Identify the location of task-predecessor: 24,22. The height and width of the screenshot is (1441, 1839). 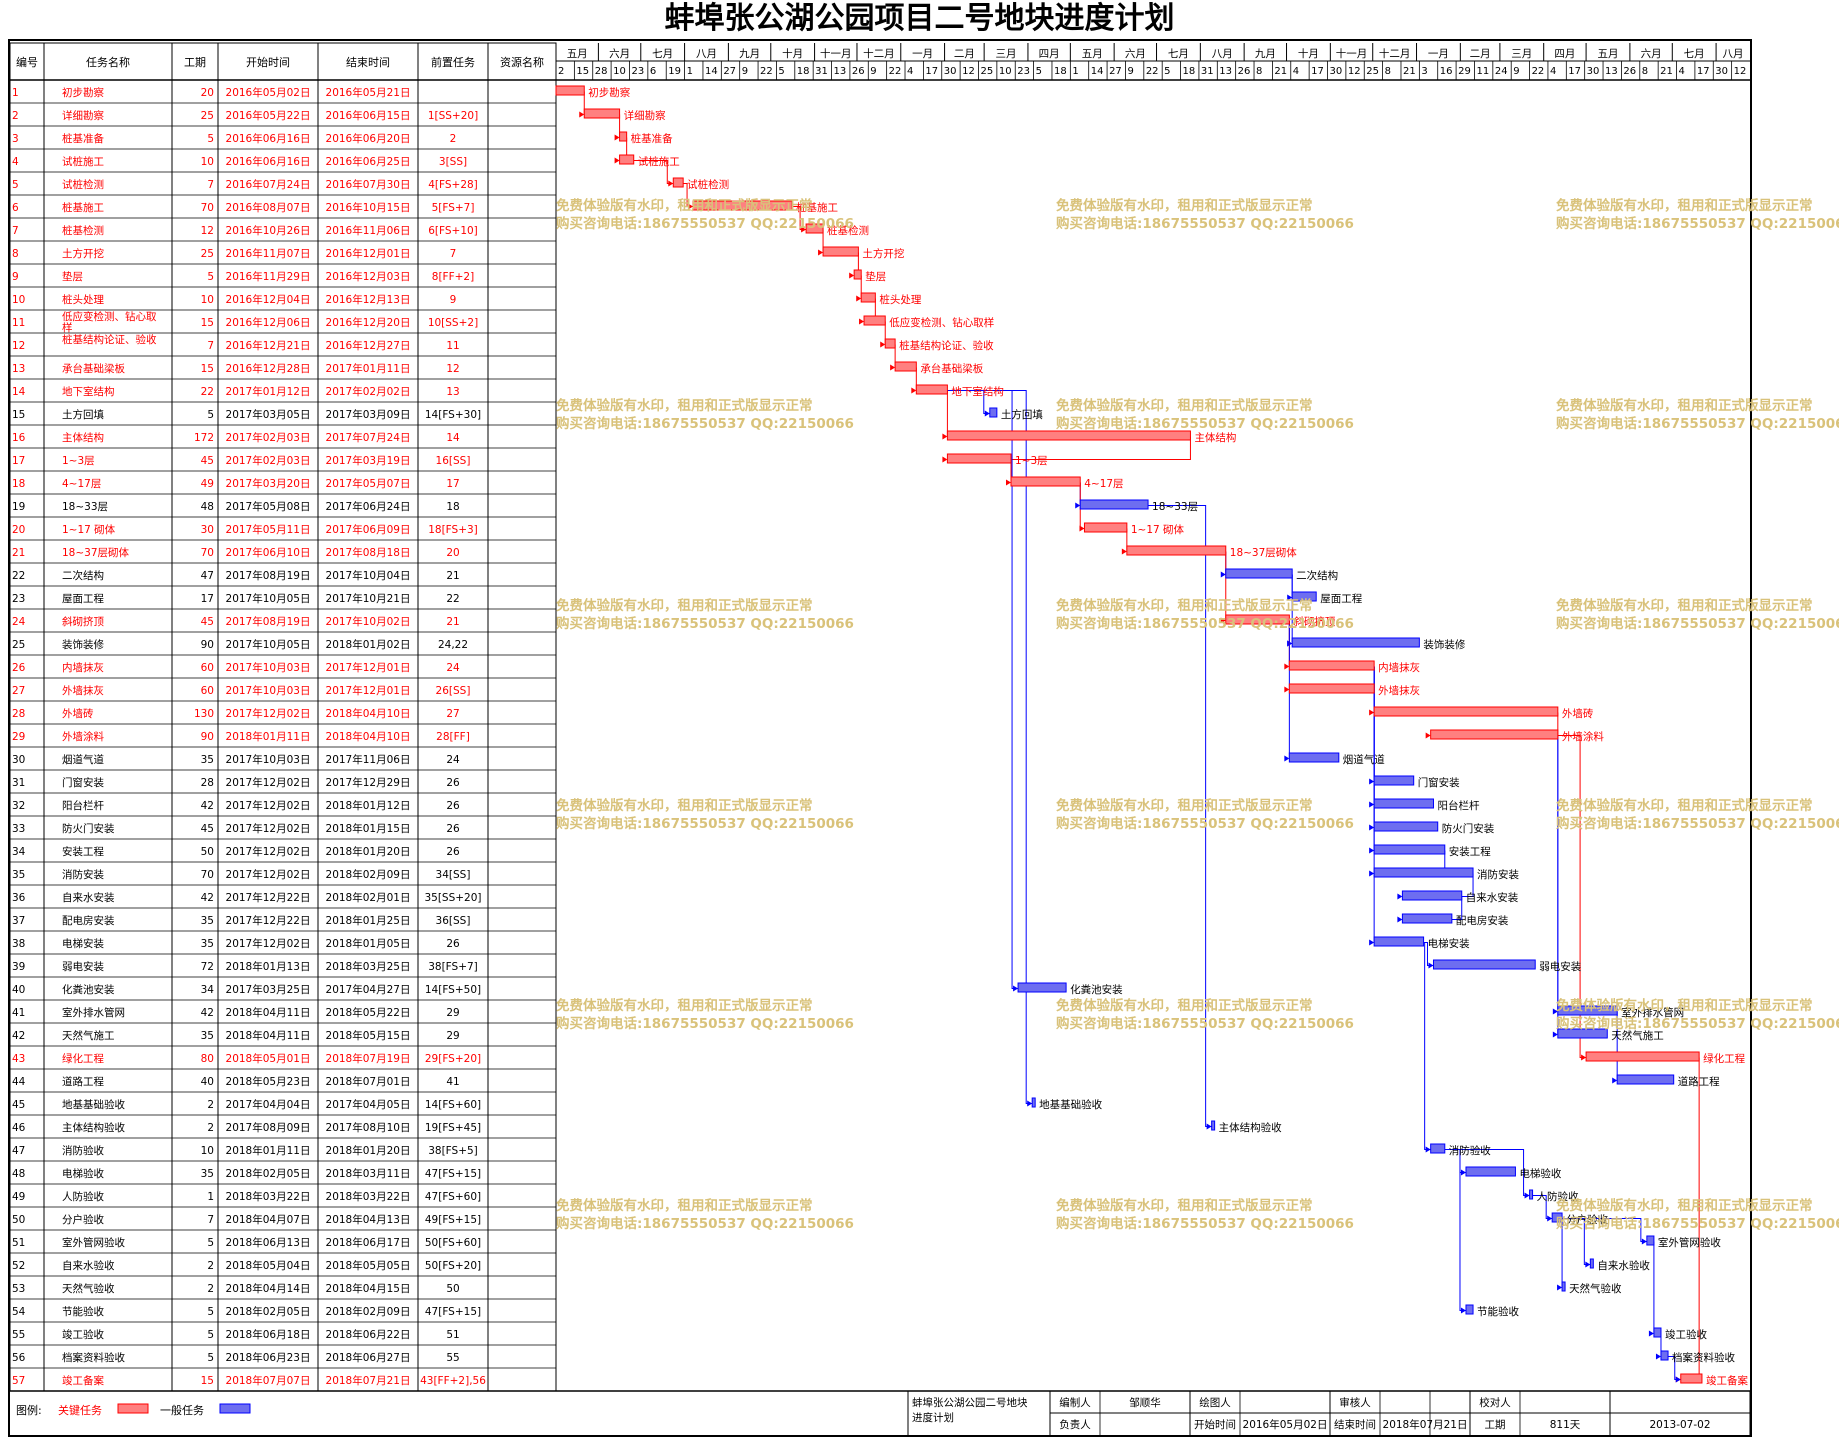
(453, 645).